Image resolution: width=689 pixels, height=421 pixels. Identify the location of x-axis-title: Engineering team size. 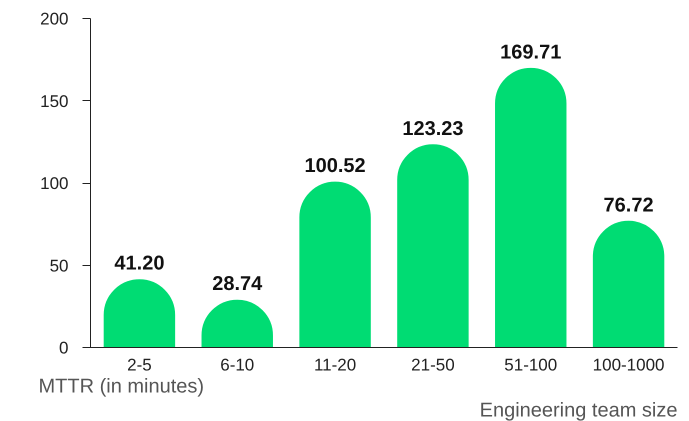
(579, 410).